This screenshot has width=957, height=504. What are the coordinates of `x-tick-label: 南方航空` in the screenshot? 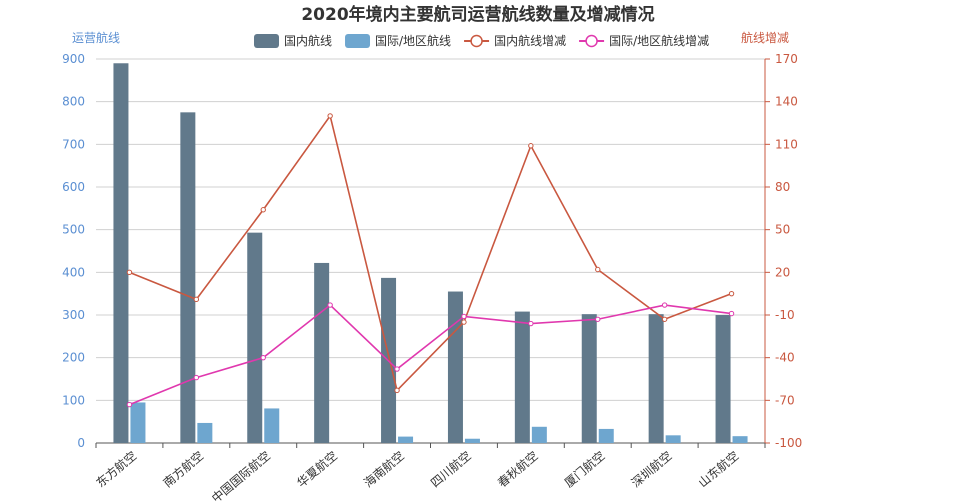 It's located at (183, 469).